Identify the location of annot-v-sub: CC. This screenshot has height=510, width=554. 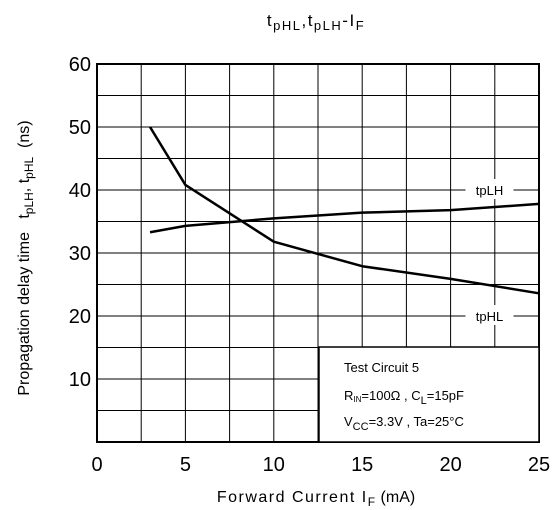
(361, 427).